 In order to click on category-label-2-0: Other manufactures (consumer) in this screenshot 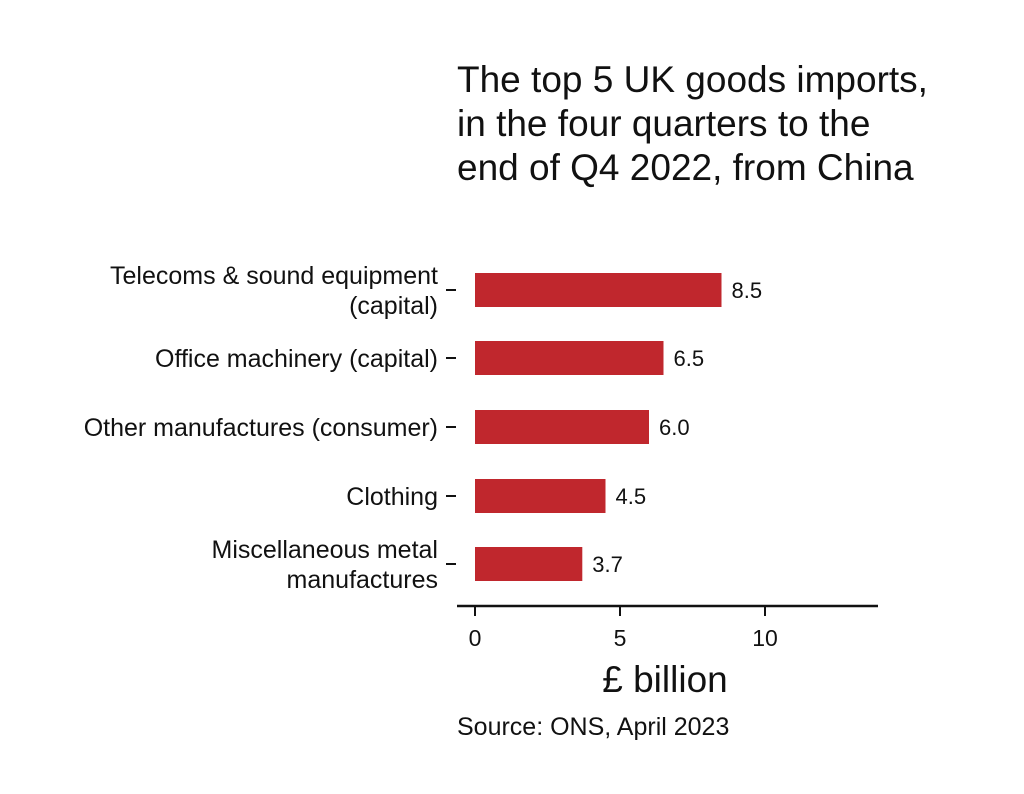, I will do `click(261, 428)`.